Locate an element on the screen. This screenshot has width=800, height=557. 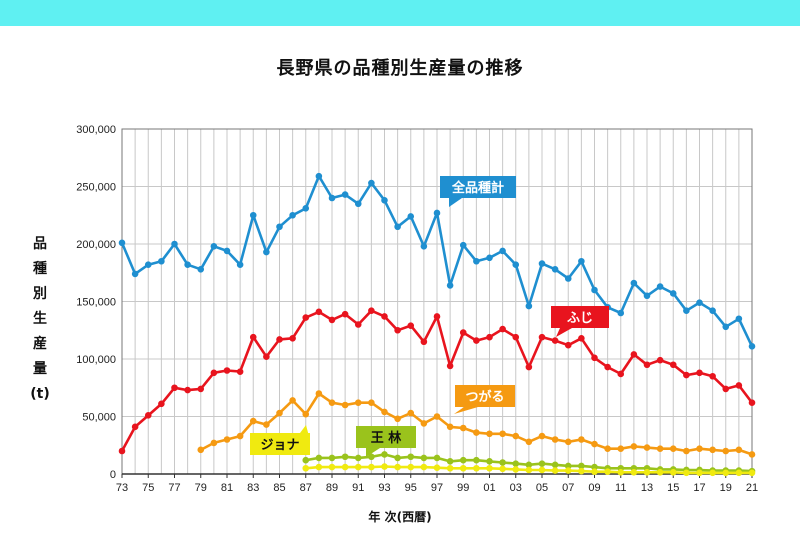
x-tick-label: 13 is located at coordinates (647, 488).